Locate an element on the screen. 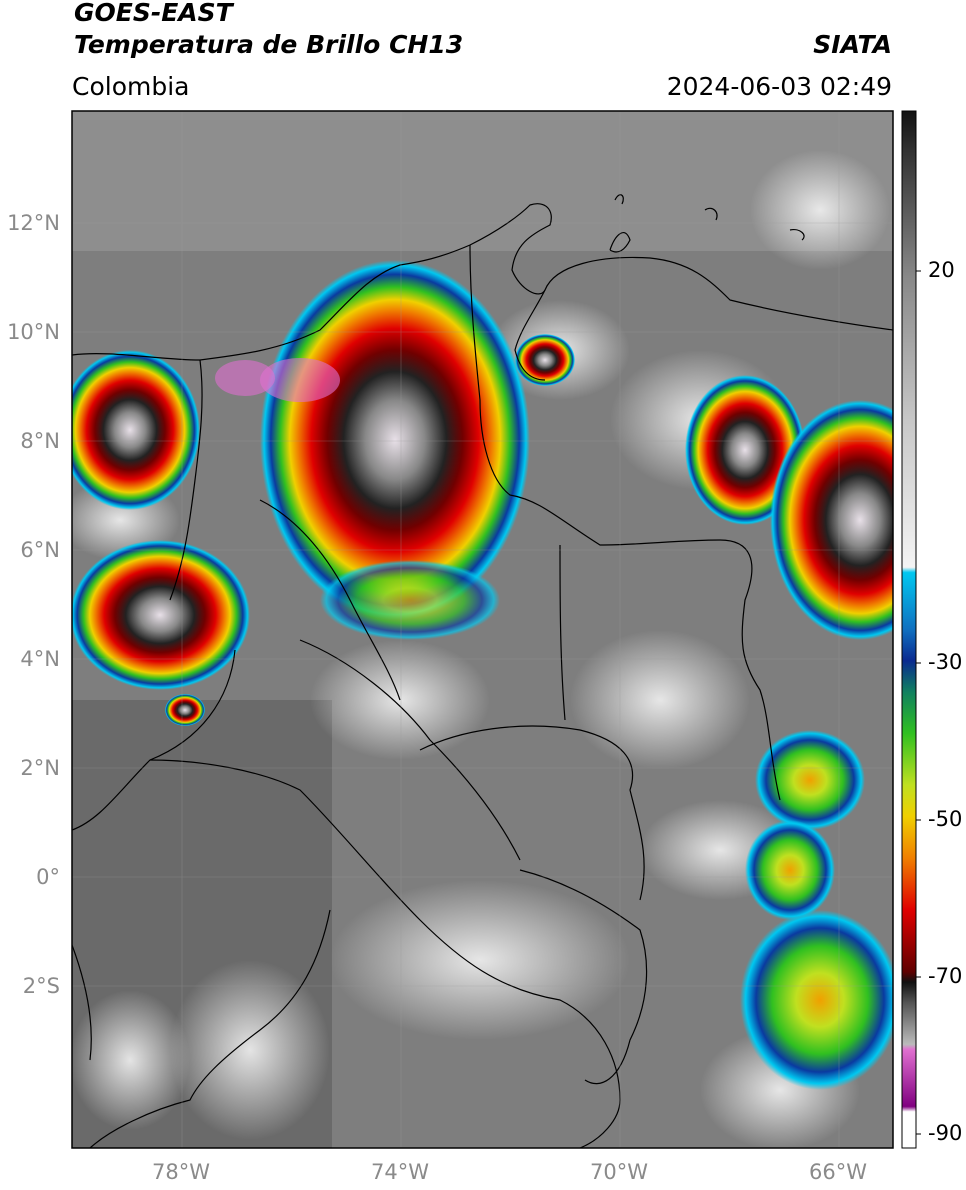 Image resolution: width=966 pixels, height=1190 pixels. northern-colombia-mcs is located at coordinates (395, 440).